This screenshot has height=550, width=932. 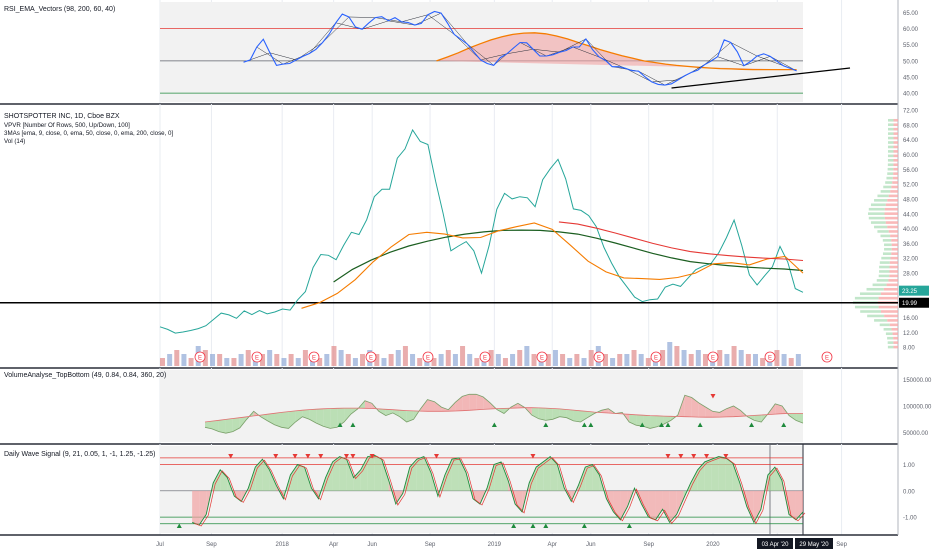 I want to click on y-tick-label: 40.00, so click(x=911, y=230).